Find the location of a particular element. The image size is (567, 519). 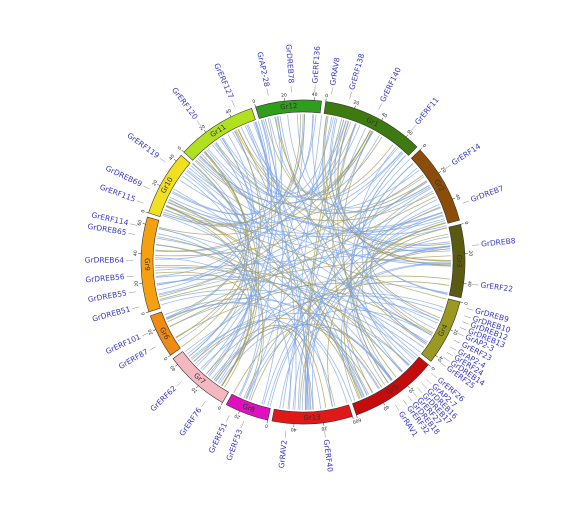

gene-label: GrERF127 is located at coordinates (223, 81).